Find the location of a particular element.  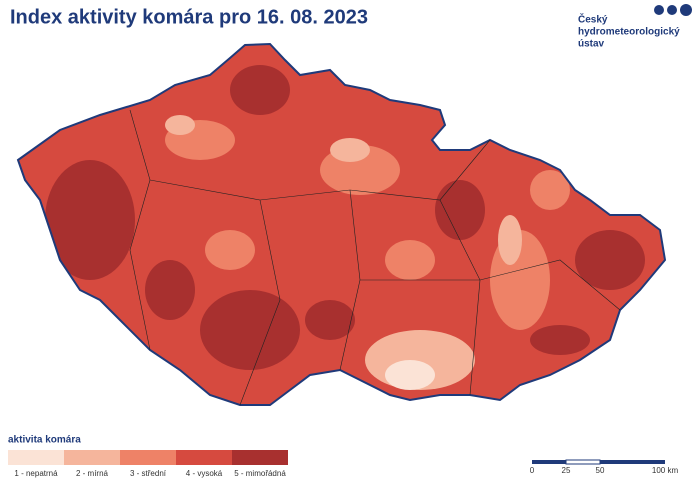

legend-title: aktivita komára is located at coordinates (44, 440).